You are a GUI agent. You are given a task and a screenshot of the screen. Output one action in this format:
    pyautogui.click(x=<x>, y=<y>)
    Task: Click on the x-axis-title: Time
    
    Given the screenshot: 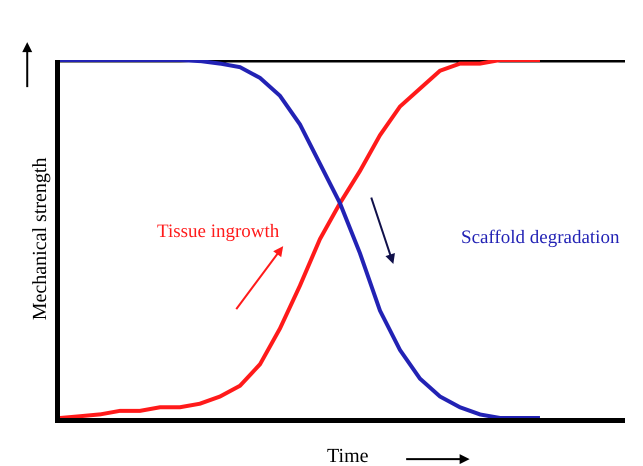 What is the action you would take?
    pyautogui.click(x=348, y=455)
    